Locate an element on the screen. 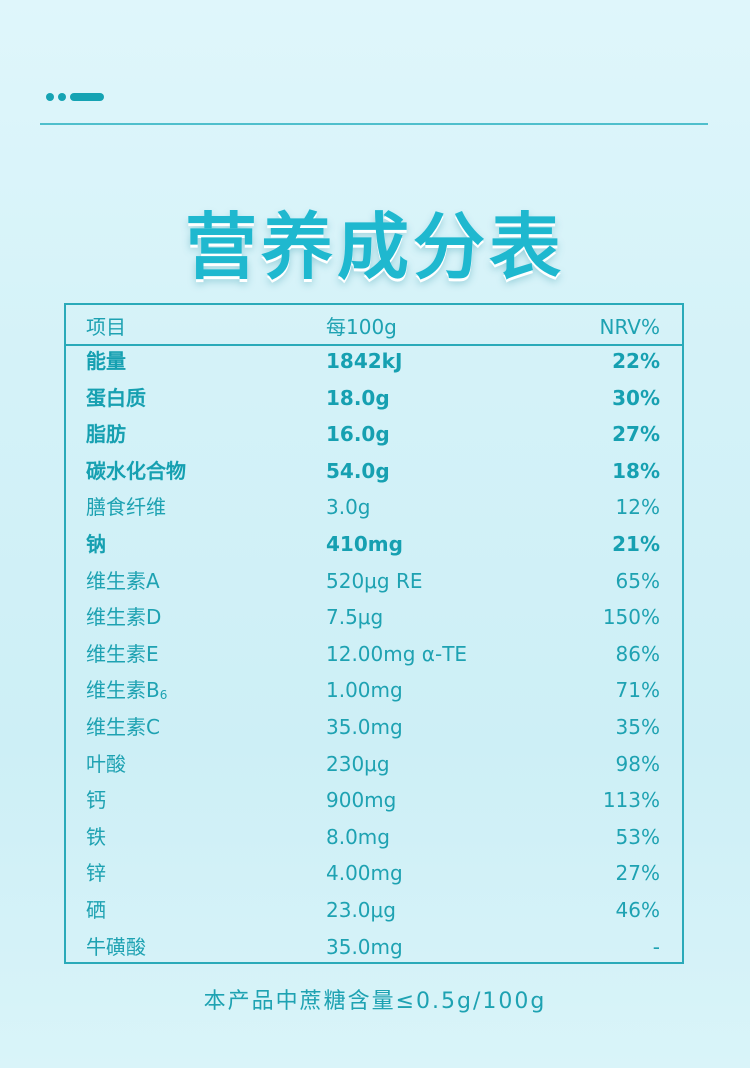 The width and height of the screenshot is (750, 1068). table-row: 维生素B6 1.00mg 71% is located at coordinates (374, 690).